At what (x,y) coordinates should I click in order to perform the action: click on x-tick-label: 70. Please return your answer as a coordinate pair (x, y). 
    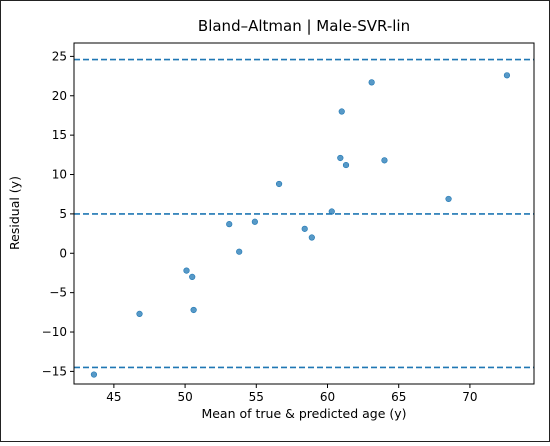
    Looking at the image, I should click on (469, 397).